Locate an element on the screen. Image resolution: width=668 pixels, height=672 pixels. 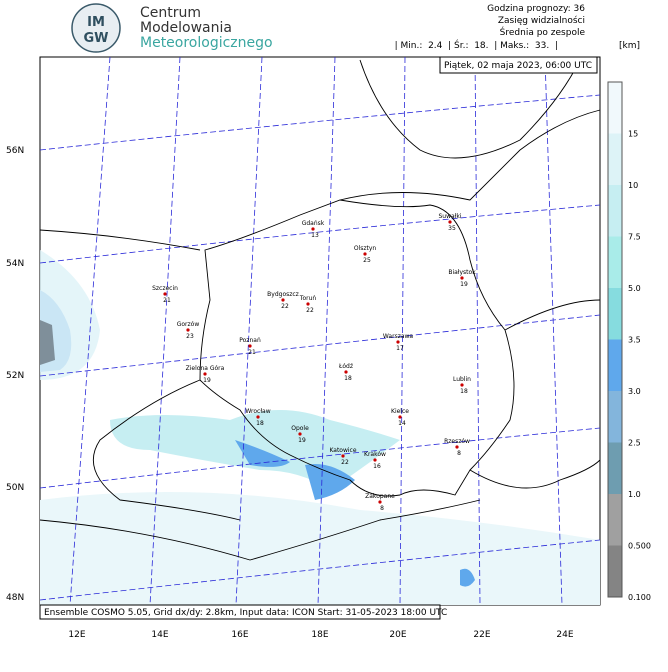
logo-mark: IM is located at coordinates (96, 22).